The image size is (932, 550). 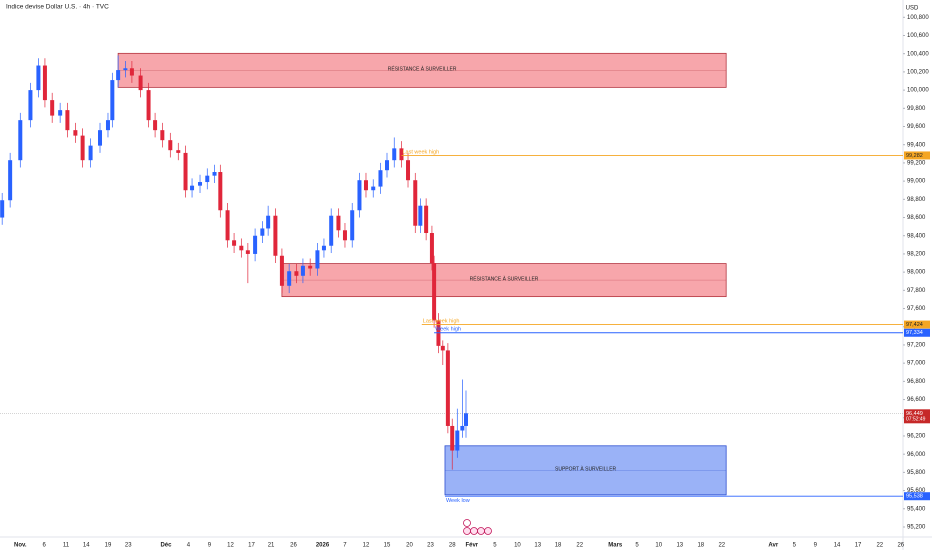 What do you see at coordinates (477, 527) in the screenshot?
I see `event-icons` at bounding box center [477, 527].